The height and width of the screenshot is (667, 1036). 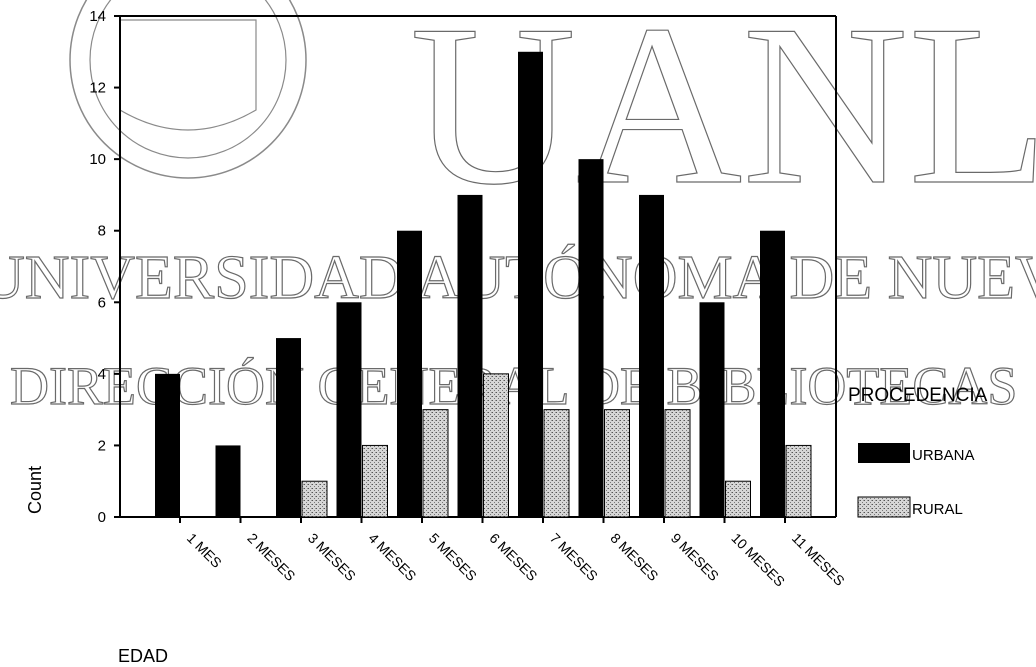 What do you see at coordinates (104, 267) in the screenshot?
I see `y-axis-ticks: 0 2 4 6 8 10 12 14` at bounding box center [104, 267].